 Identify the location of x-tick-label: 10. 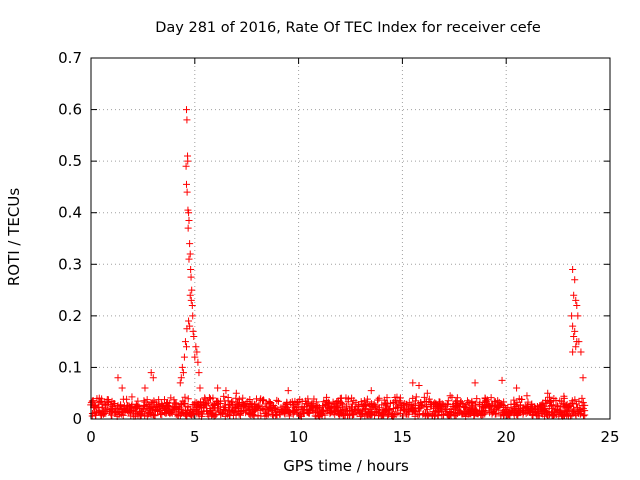
(298, 437).